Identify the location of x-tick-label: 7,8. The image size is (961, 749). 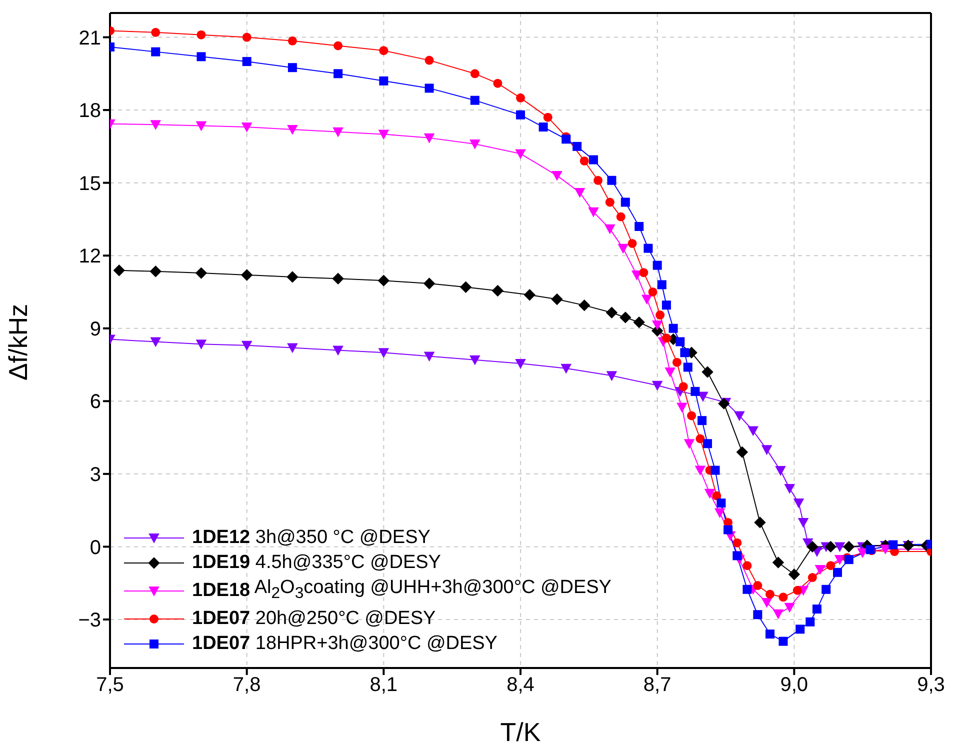
(246, 685).